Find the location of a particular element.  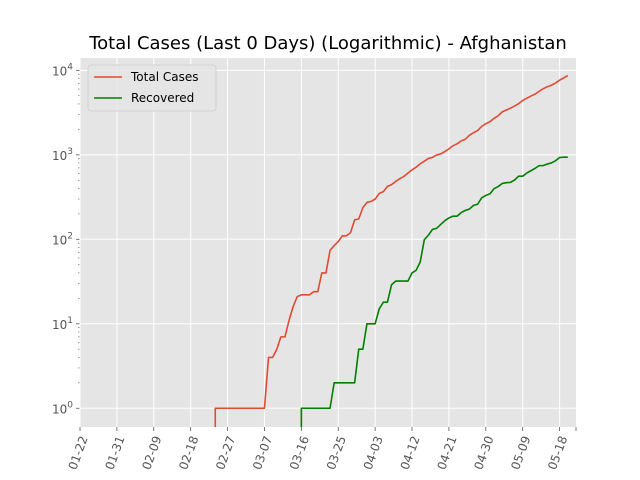

y-tick-label: 10² is located at coordinates (62, 239).